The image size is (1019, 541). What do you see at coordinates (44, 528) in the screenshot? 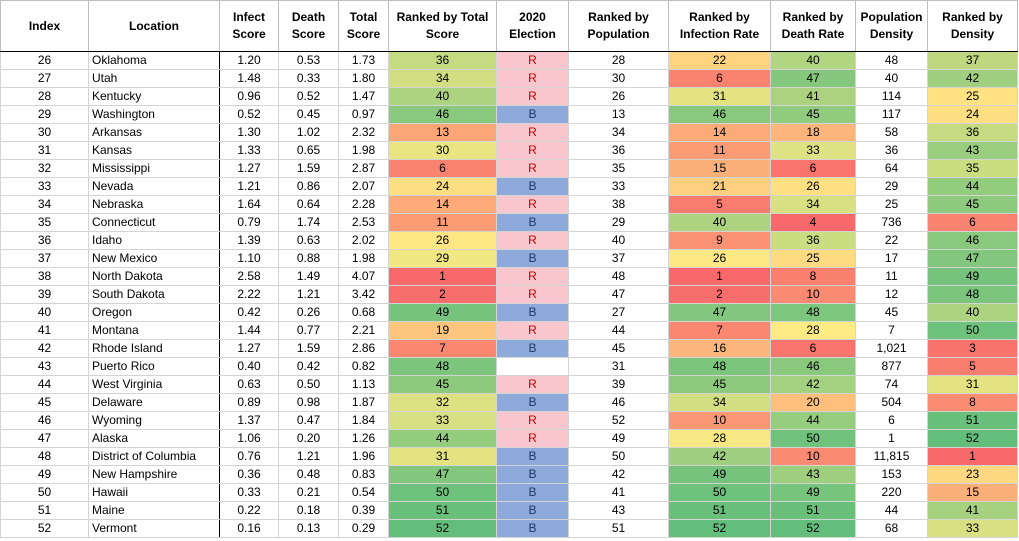
I see `table-cell: 52` at bounding box center [44, 528].